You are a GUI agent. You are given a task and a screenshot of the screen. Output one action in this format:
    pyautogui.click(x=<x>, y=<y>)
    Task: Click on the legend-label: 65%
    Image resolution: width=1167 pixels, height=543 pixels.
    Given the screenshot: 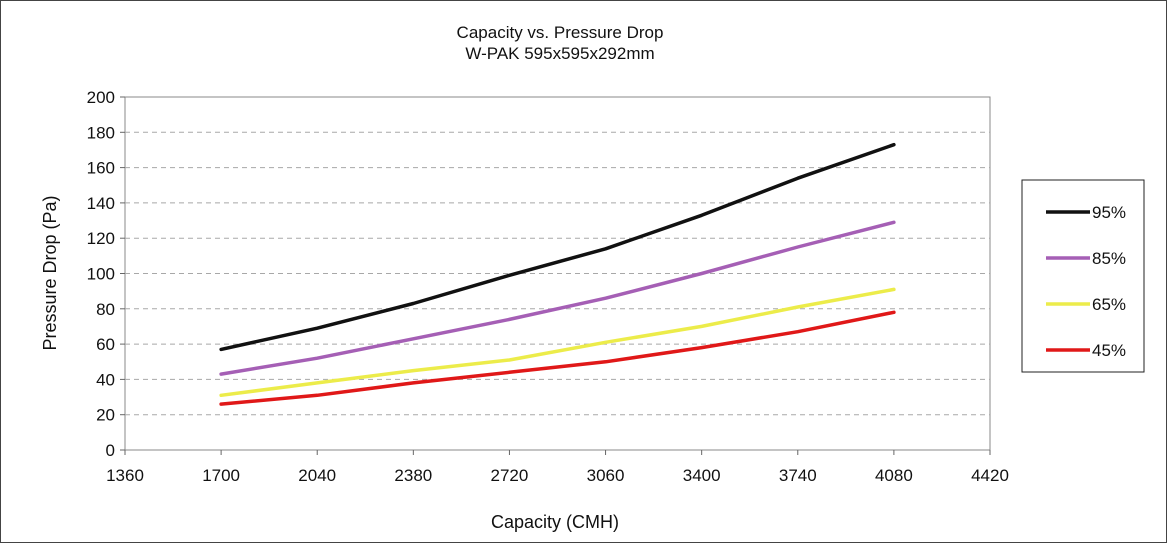 What is the action you would take?
    pyautogui.click(x=1109, y=304)
    